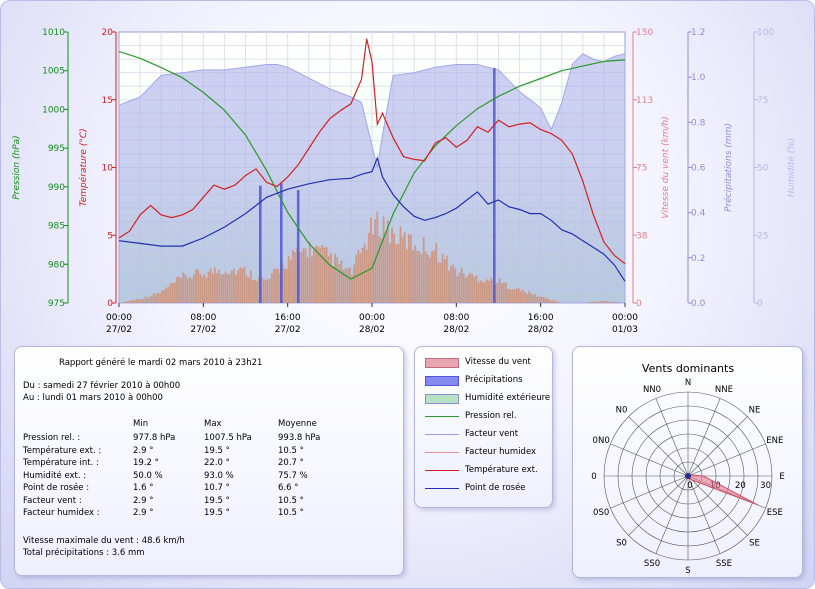  I want to click on wind-rose-frequency-polygon, so click(721, 490).